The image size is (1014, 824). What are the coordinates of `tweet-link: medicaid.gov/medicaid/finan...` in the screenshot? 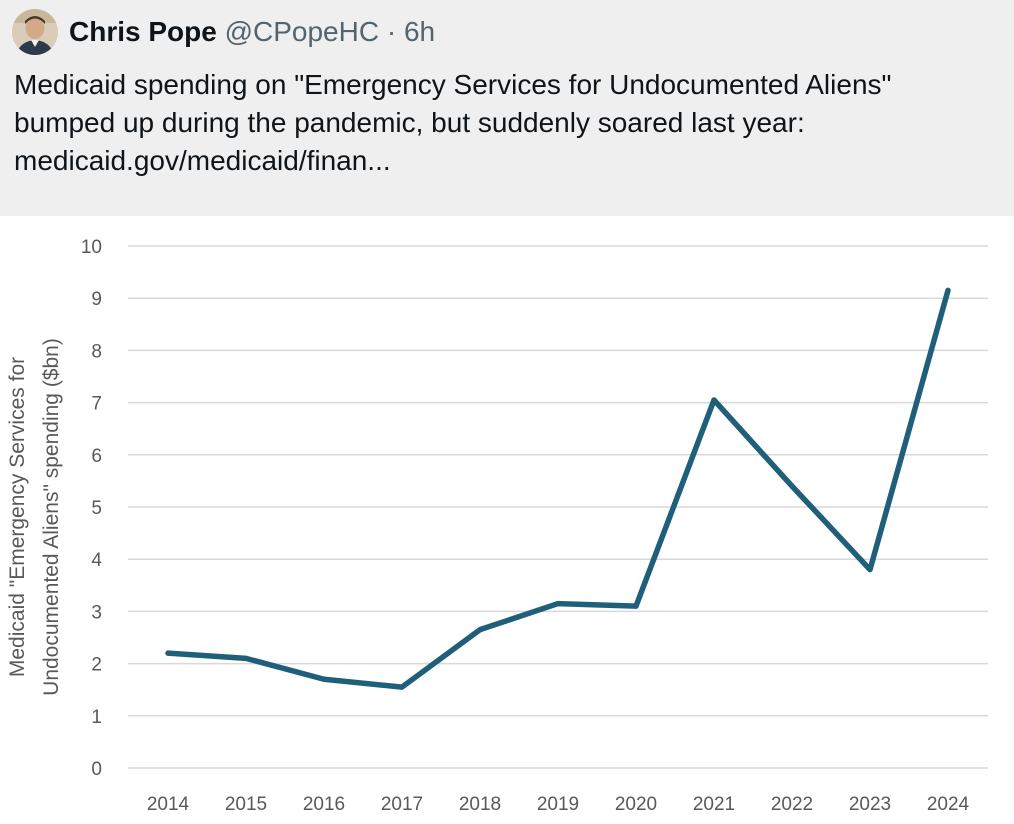 It's located at (202, 160).